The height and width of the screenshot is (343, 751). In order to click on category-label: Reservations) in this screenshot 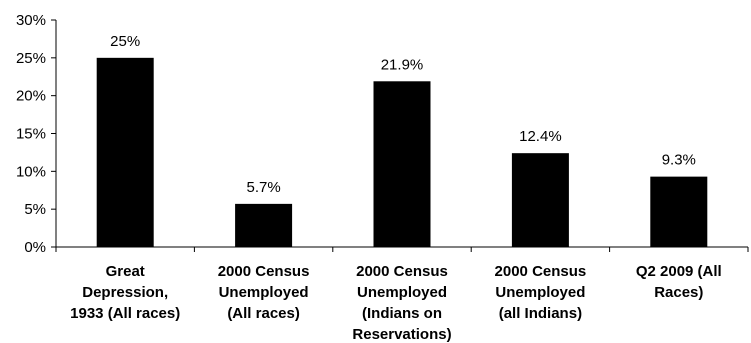, I will do `click(401, 334)`.